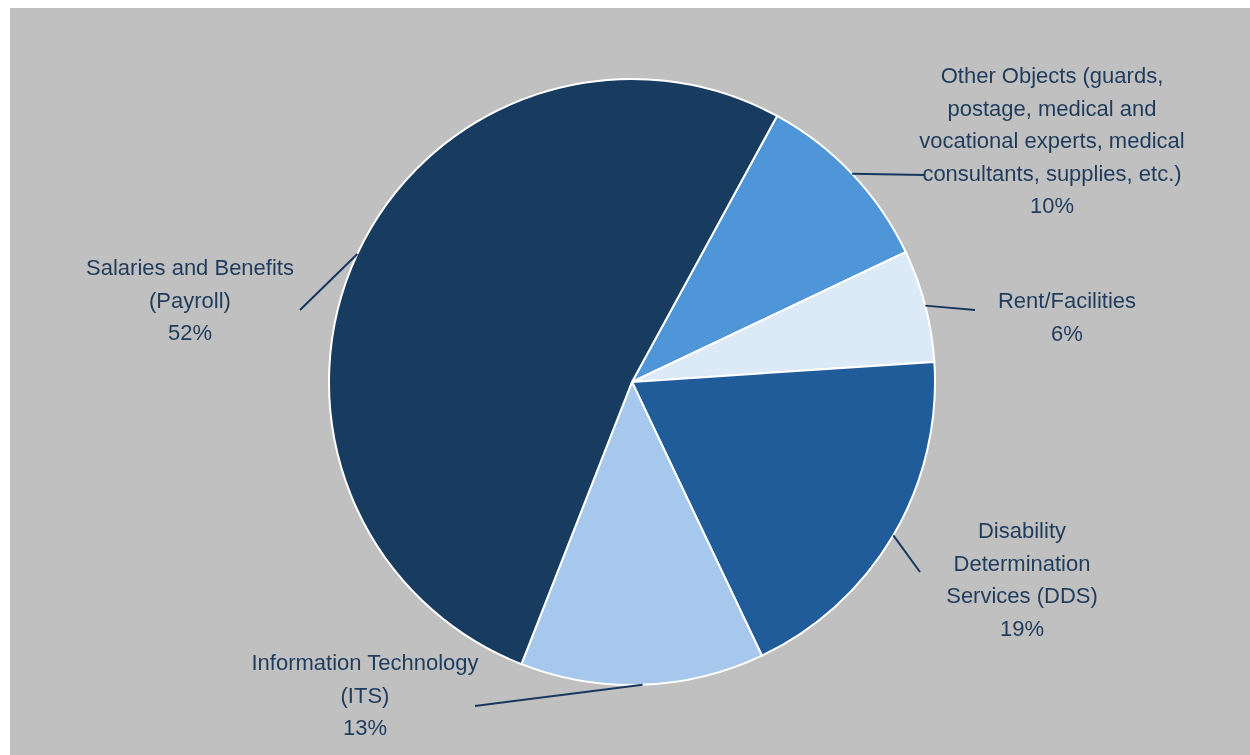 The width and height of the screenshot is (1250, 755). Describe the element at coordinates (1067, 333) in the screenshot. I see `data-label: 6%` at that location.